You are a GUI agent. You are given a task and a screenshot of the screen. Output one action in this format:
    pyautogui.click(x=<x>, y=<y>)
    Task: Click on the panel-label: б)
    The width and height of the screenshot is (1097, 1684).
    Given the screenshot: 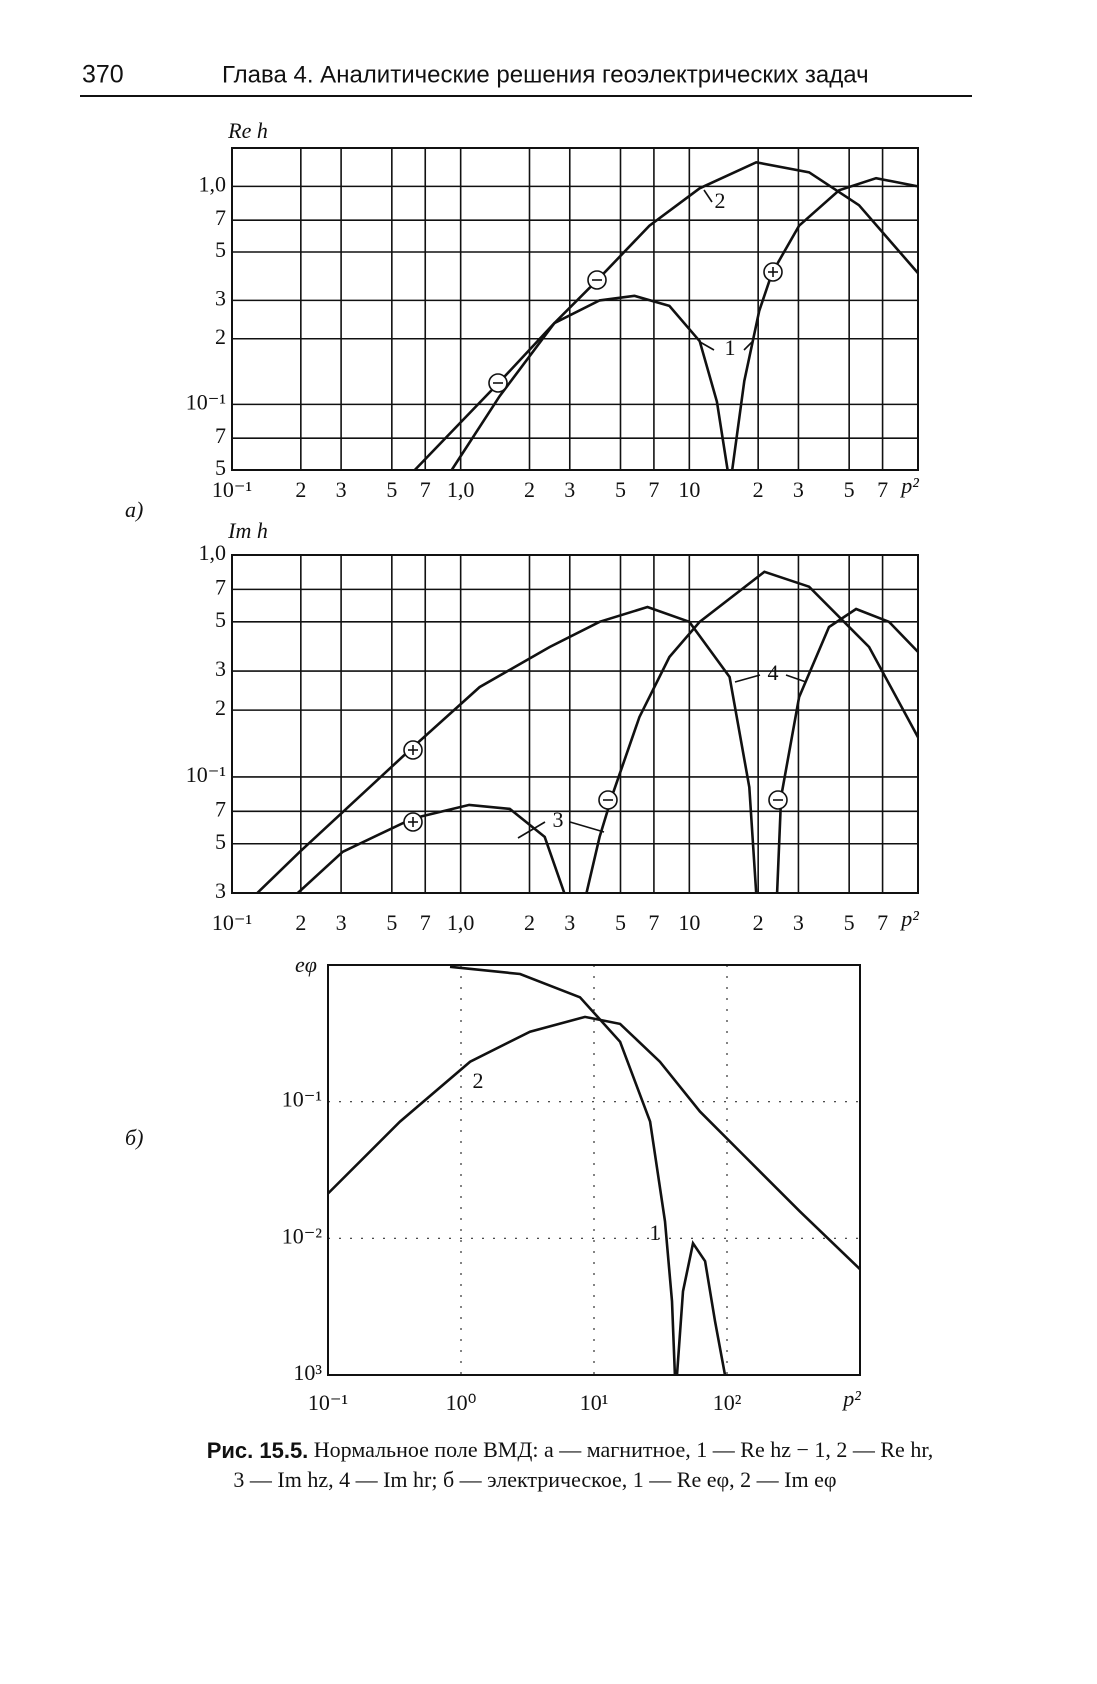 What is the action you would take?
    pyautogui.click(x=134, y=1137)
    